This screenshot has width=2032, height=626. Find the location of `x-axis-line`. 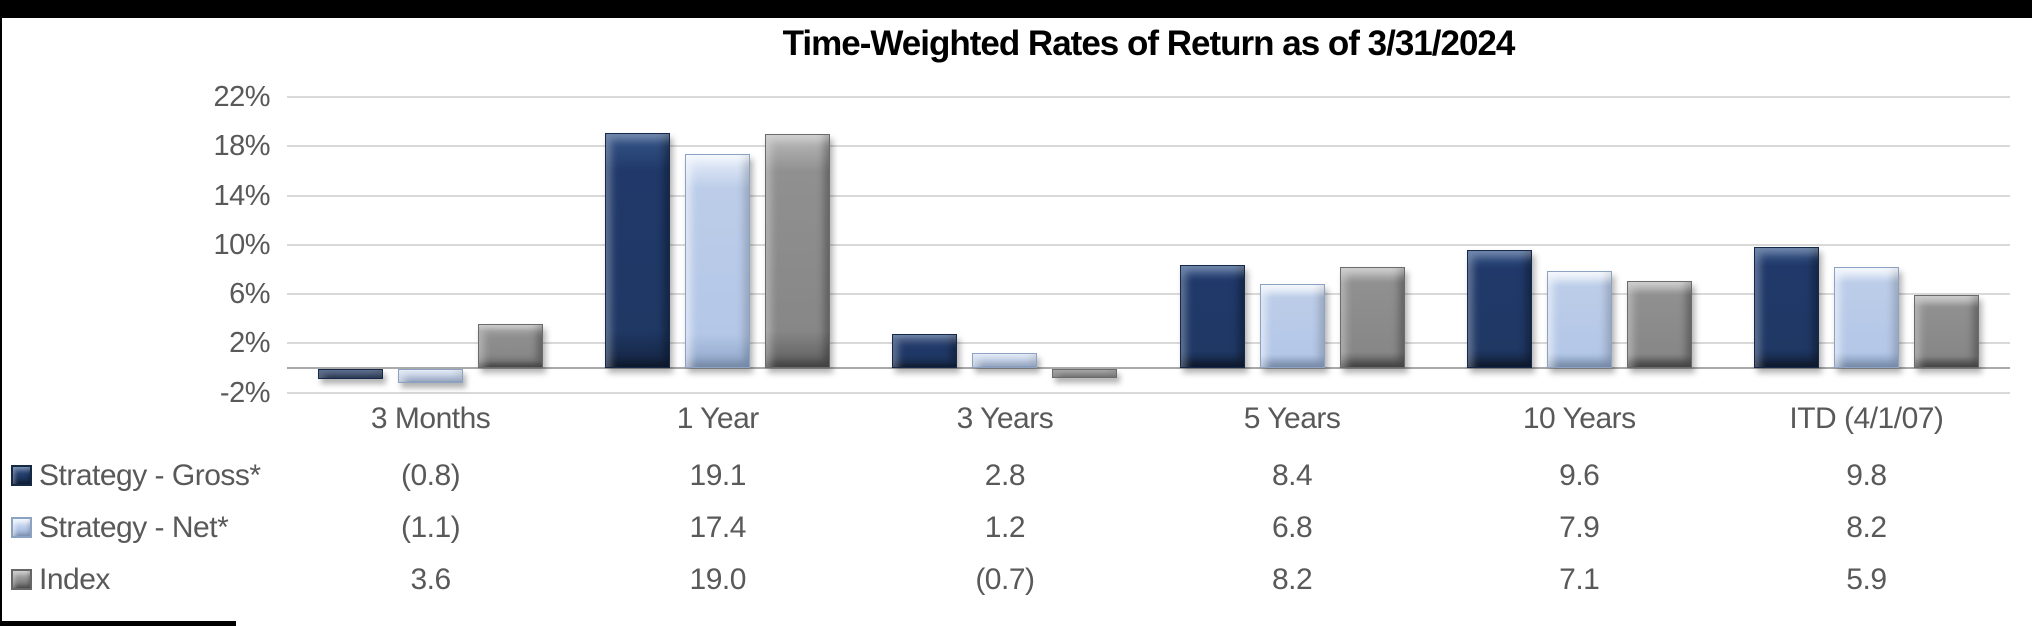

x-axis-line is located at coordinates (1148, 368).